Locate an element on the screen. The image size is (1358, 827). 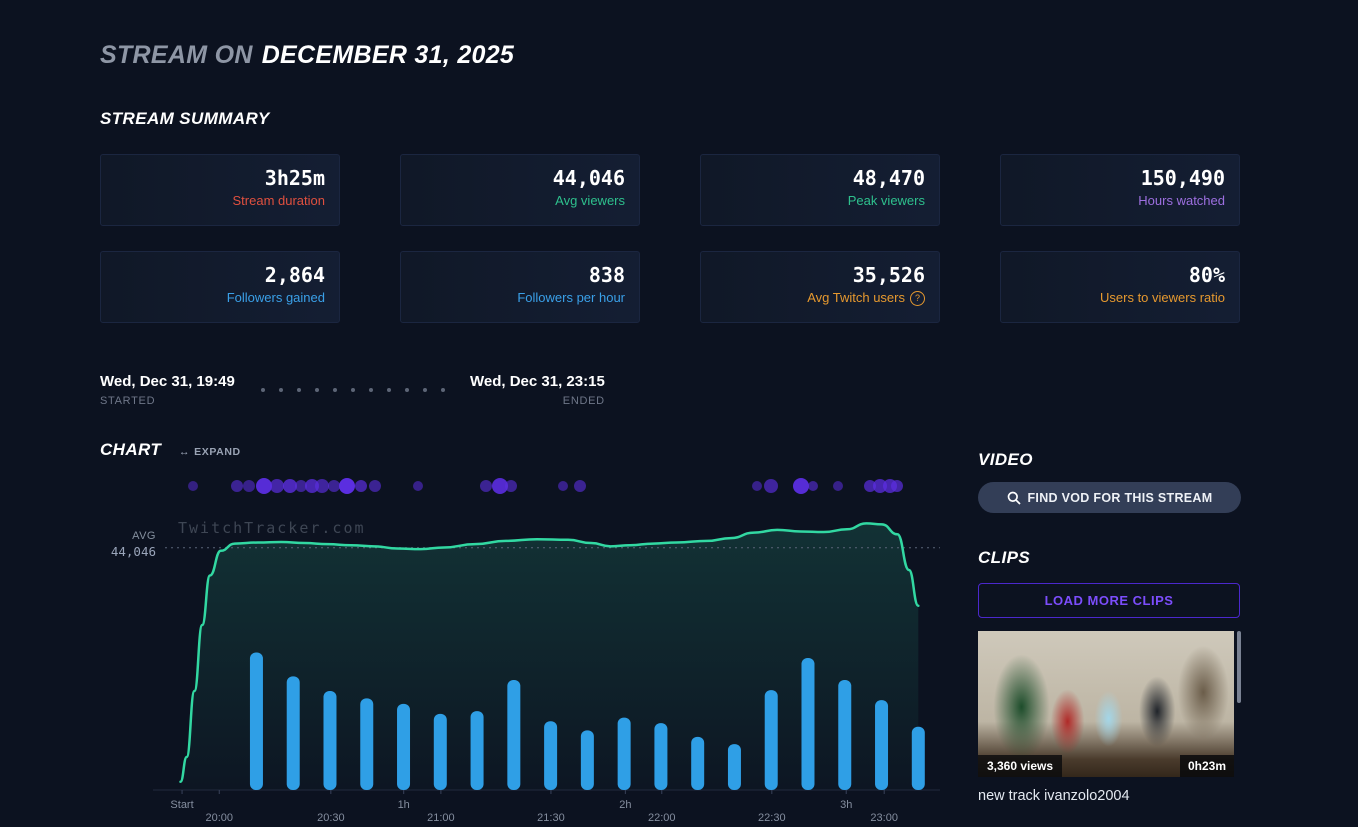
stat-value: 80% is located at coordinates (1206, 275).